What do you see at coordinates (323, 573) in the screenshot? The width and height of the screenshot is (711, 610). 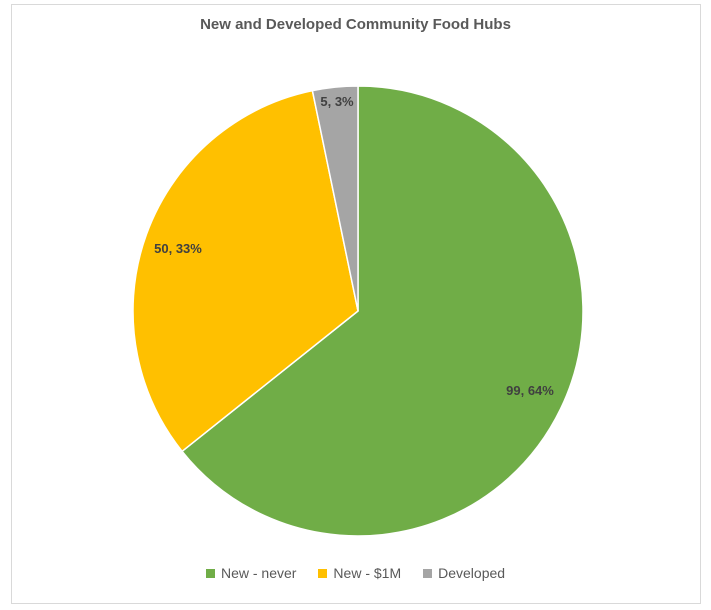 I see `legend-swatch-new-1m` at bounding box center [323, 573].